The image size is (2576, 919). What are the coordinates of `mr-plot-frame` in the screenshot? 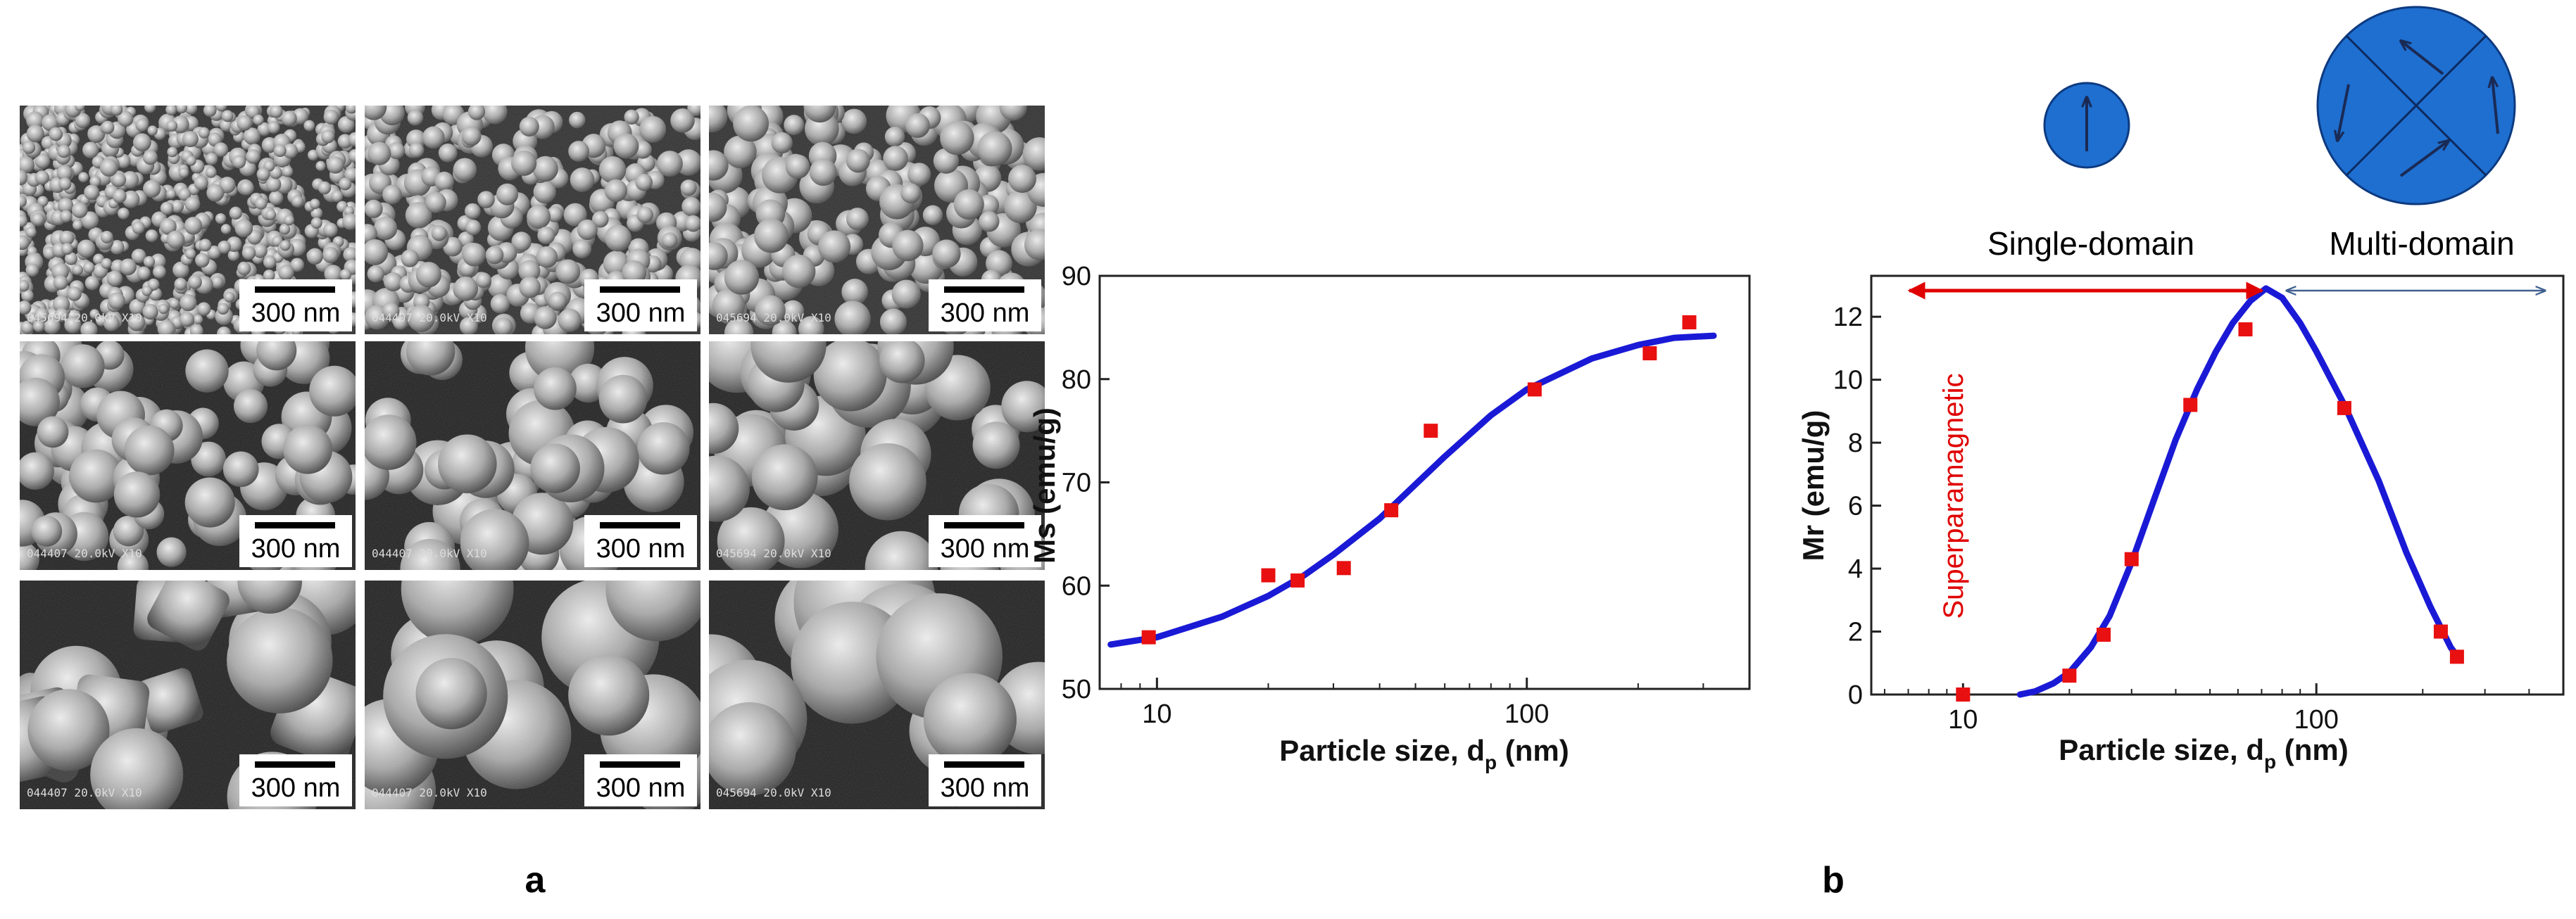 It's located at (2217, 485).